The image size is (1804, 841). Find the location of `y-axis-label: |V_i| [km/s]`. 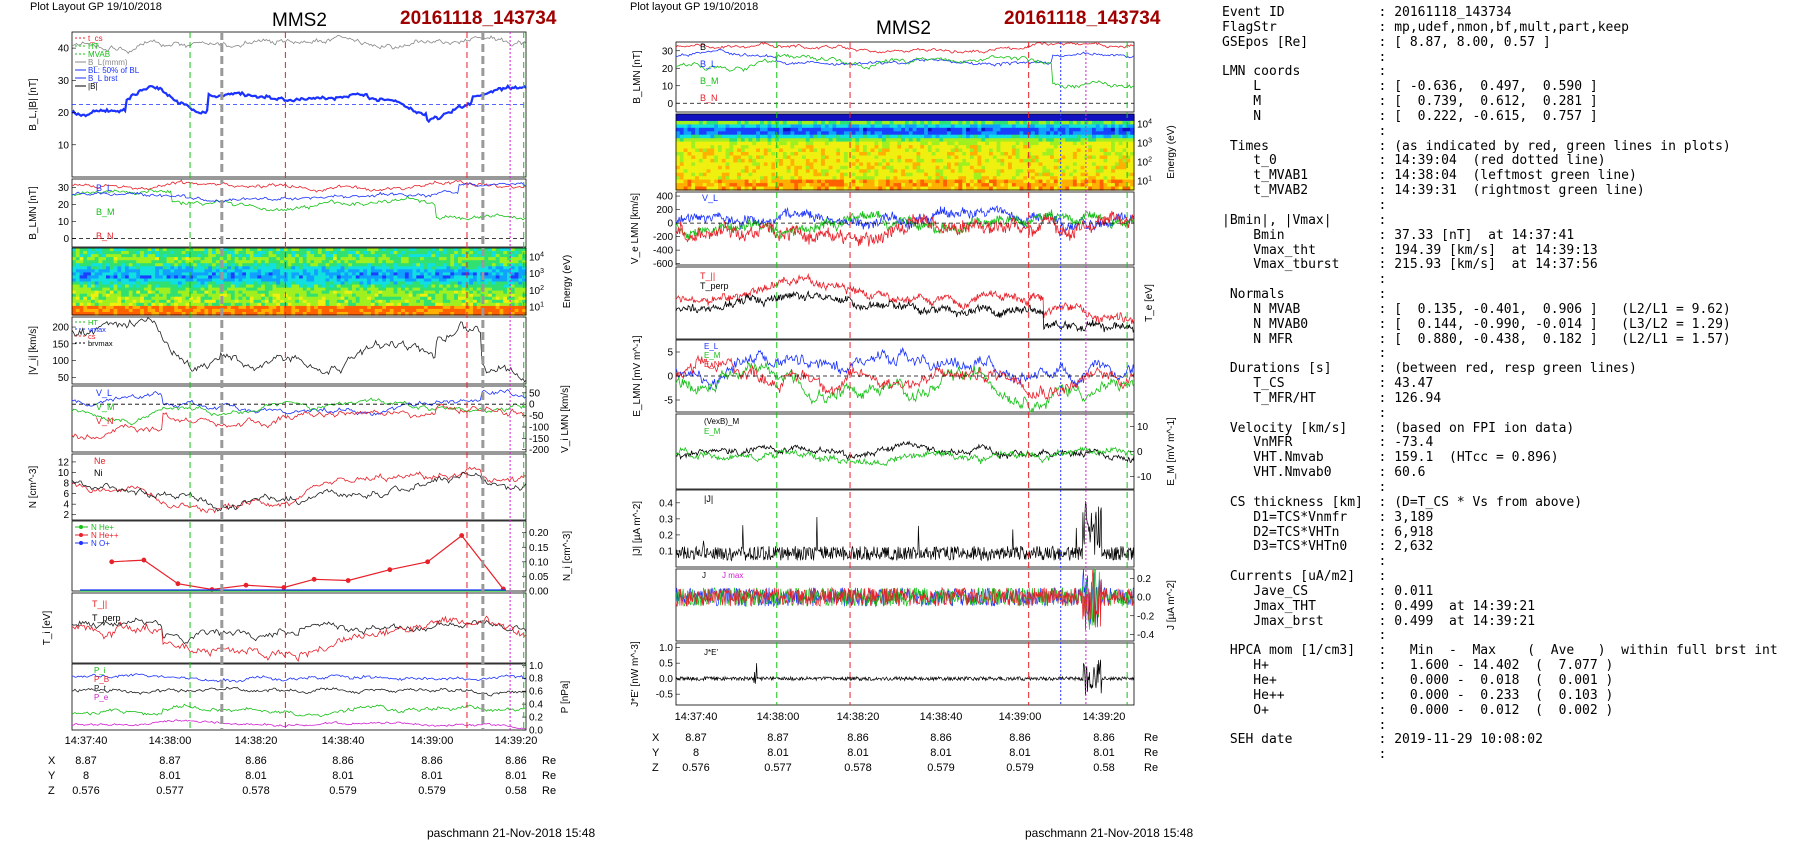

y-axis-label: |V_i| [km/s] is located at coordinates (33, 350).